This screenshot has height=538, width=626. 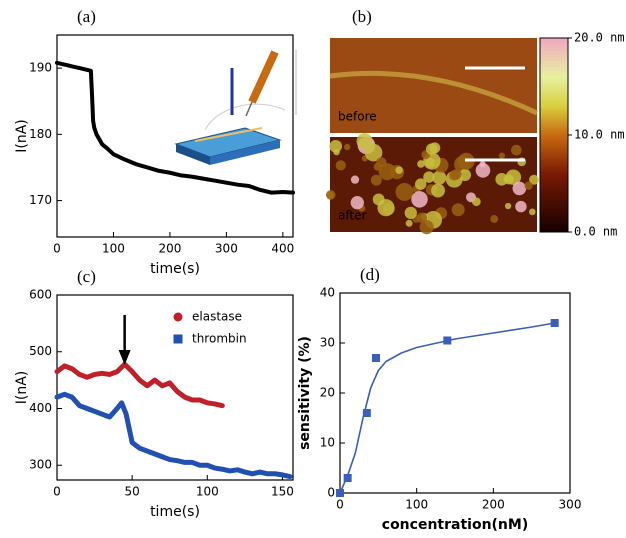 I want to click on colorbar-label: 20.0 nm, so click(x=599, y=38).